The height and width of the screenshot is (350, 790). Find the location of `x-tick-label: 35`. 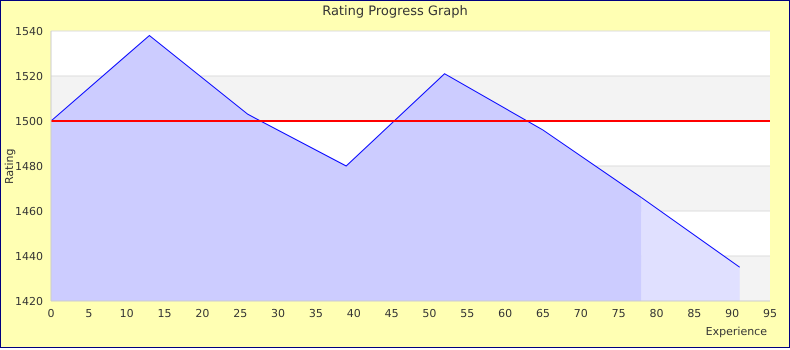

x-tick-label: 35 is located at coordinates (315, 313).